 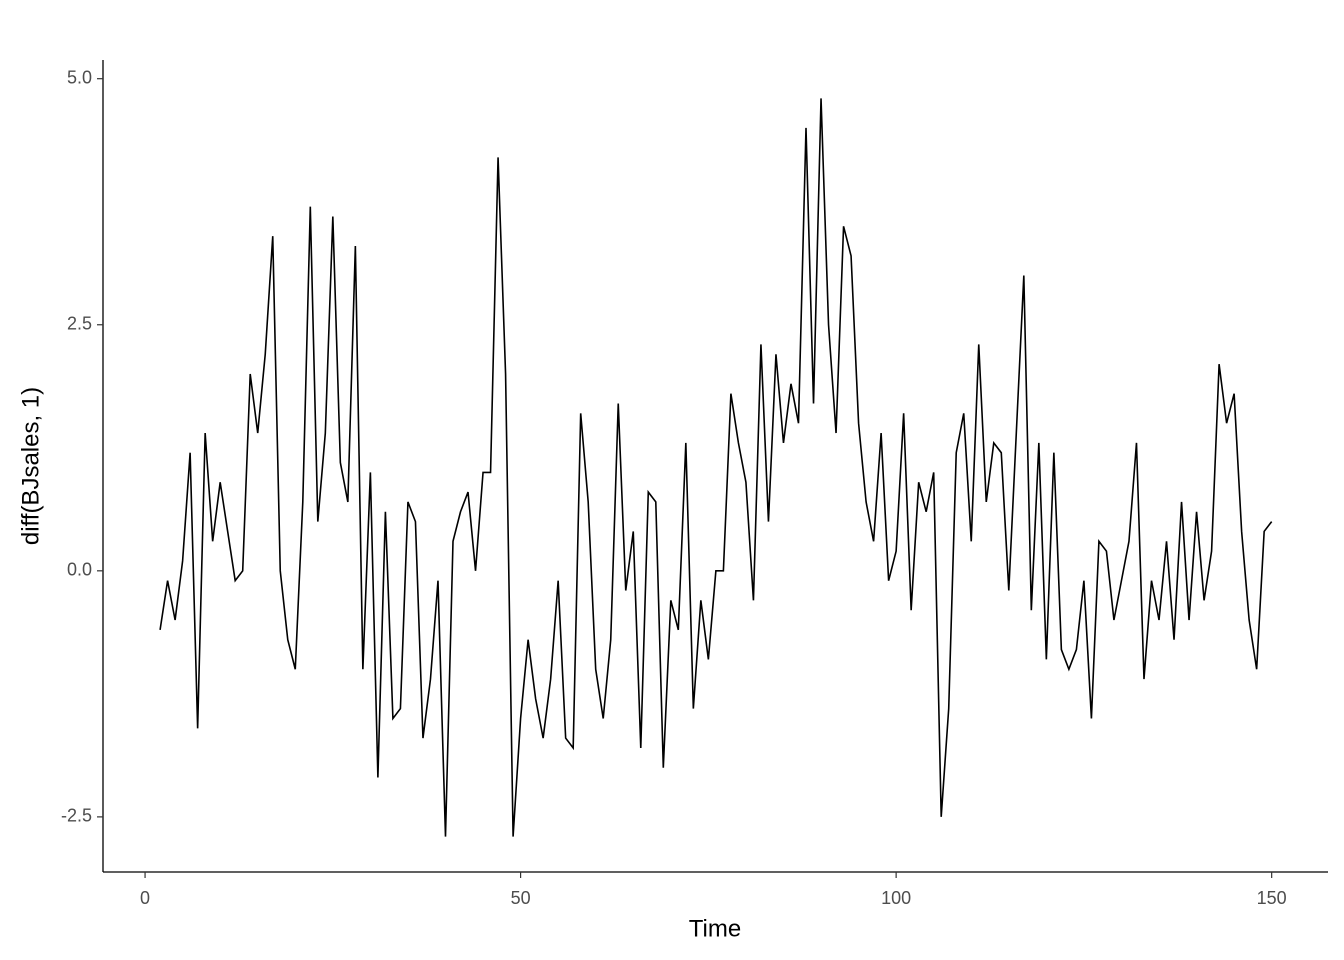 What do you see at coordinates (1272, 898) in the screenshot?
I see `x-tick-label: 150` at bounding box center [1272, 898].